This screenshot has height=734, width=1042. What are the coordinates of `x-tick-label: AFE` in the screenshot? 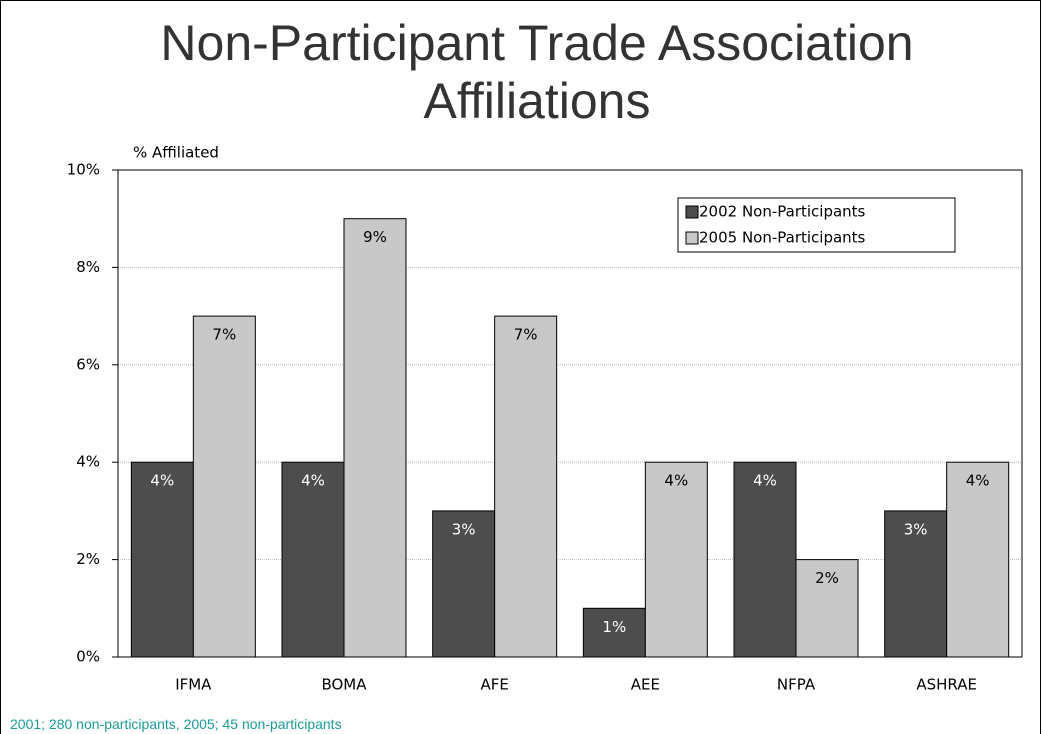 It's located at (494, 685).